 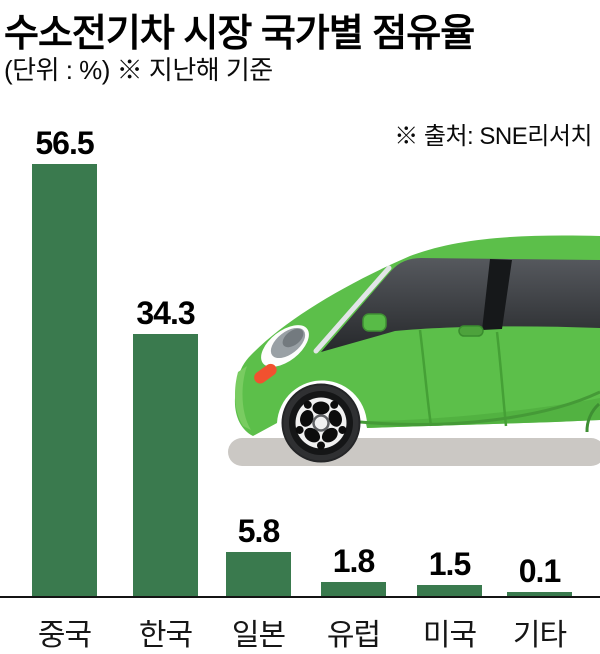 What do you see at coordinates (449, 590) in the screenshot?
I see `bar-usa` at bounding box center [449, 590].